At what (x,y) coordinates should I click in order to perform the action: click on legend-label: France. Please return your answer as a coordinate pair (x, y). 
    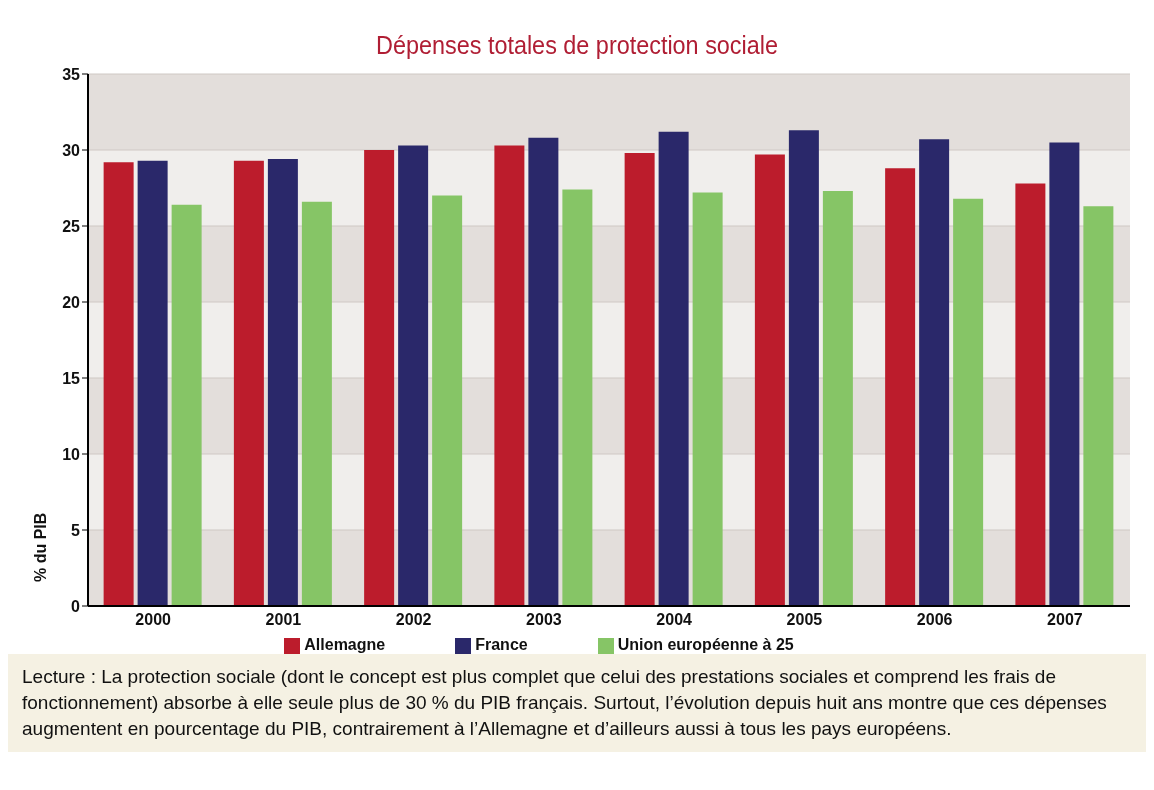
    Looking at the image, I should click on (501, 644).